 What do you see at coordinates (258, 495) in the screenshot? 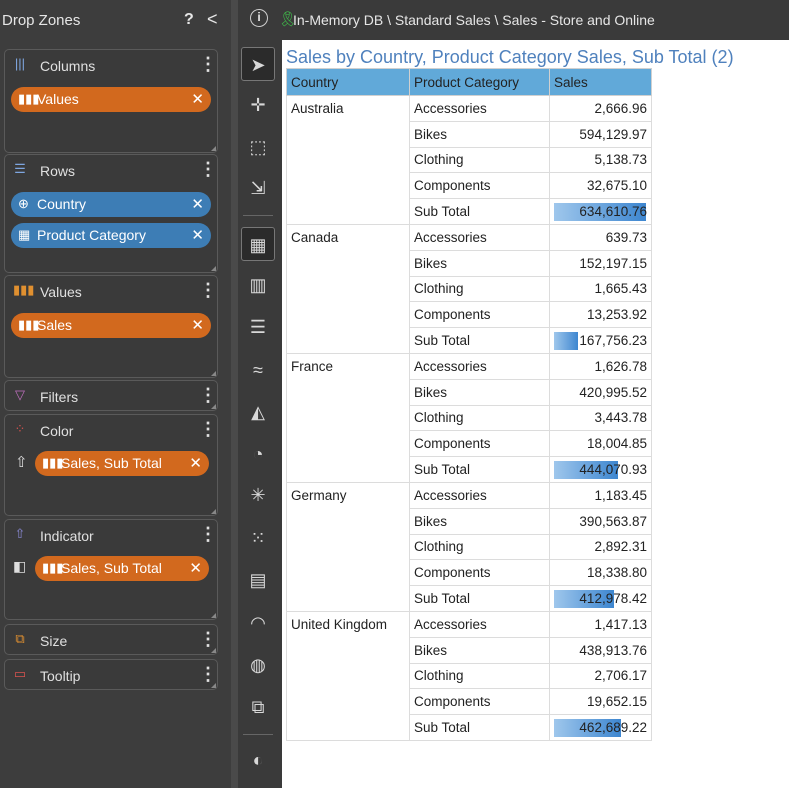
I see `radar-chart-icon: ✳` at bounding box center [258, 495].